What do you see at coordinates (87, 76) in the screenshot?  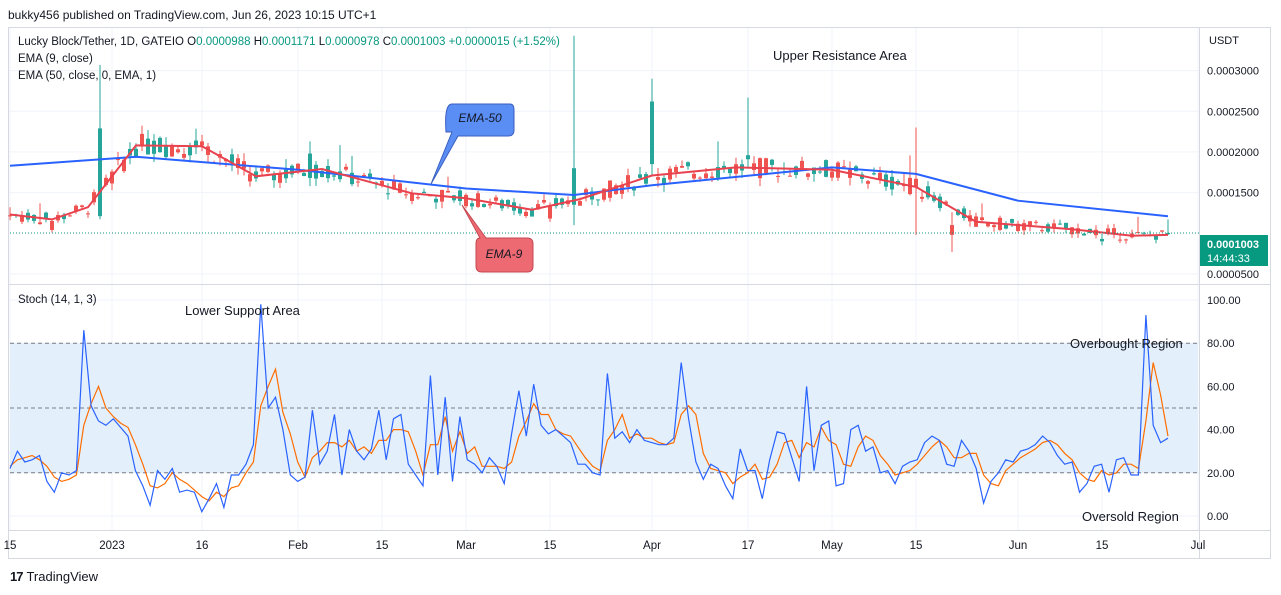 I see `ema50-legend: EMA (50, close, 0, EMA, 1)` at bounding box center [87, 76].